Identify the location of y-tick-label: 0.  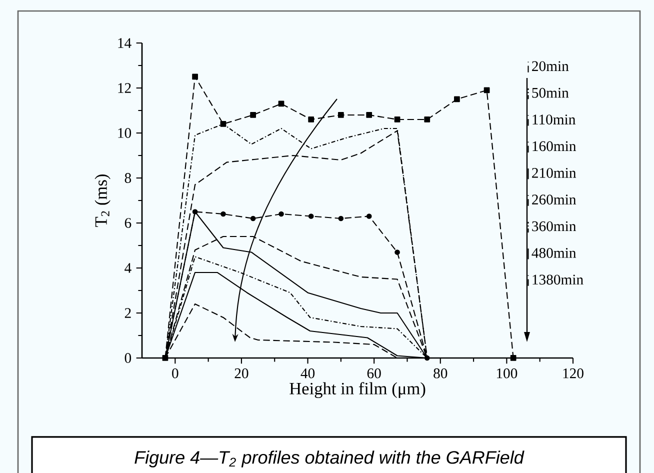
(128, 358).